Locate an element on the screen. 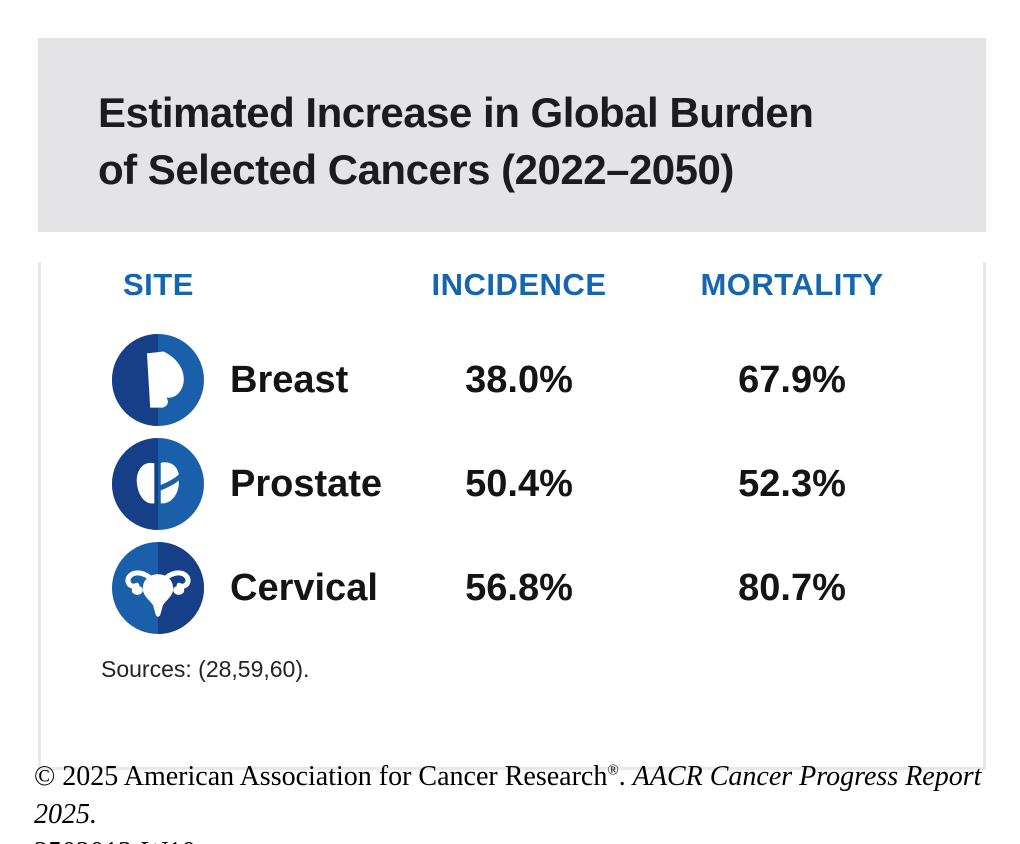 The width and height of the screenshot is (1020, 844). figure-title-line1: Estimated Increase in Global Burden is located at coordinates (456, 112).